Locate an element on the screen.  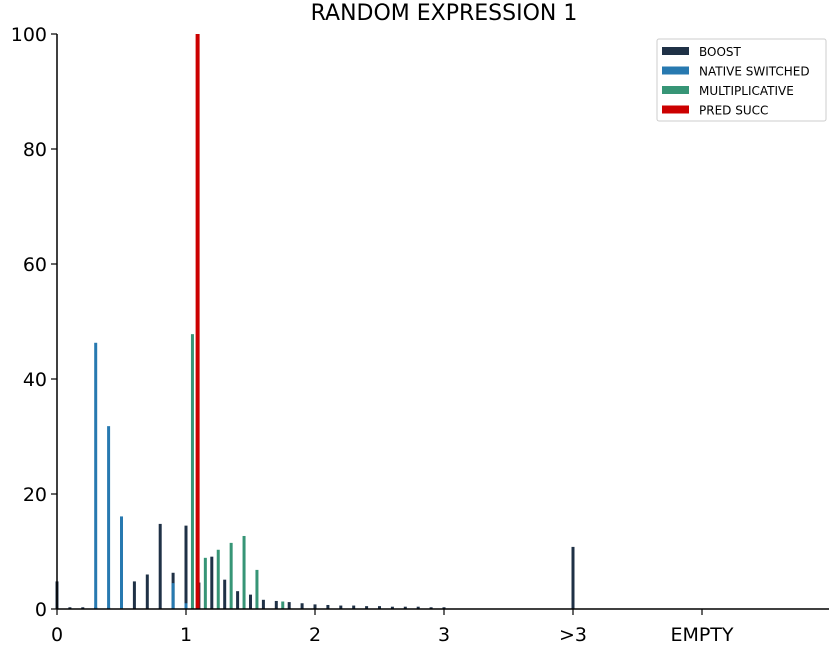
legend-label-2: MULTIPLICATIVE is located at coordinates (746, 91).